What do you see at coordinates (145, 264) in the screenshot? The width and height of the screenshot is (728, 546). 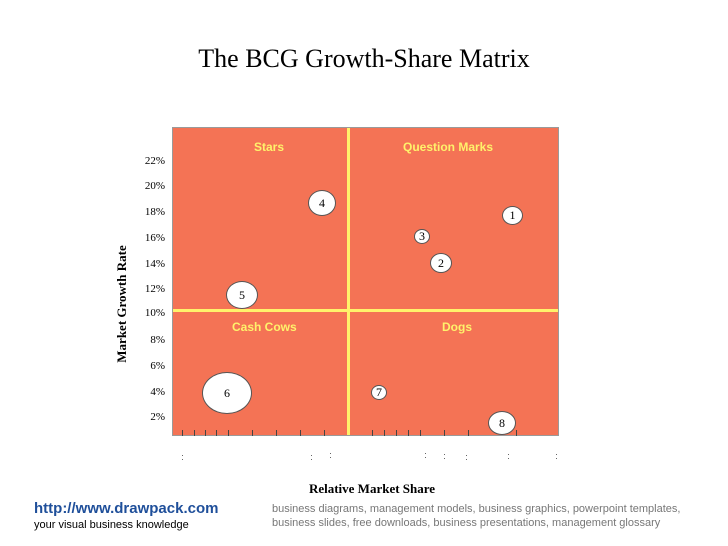 I see `y-tick-label: 14%` at bounding box center [145, 264].